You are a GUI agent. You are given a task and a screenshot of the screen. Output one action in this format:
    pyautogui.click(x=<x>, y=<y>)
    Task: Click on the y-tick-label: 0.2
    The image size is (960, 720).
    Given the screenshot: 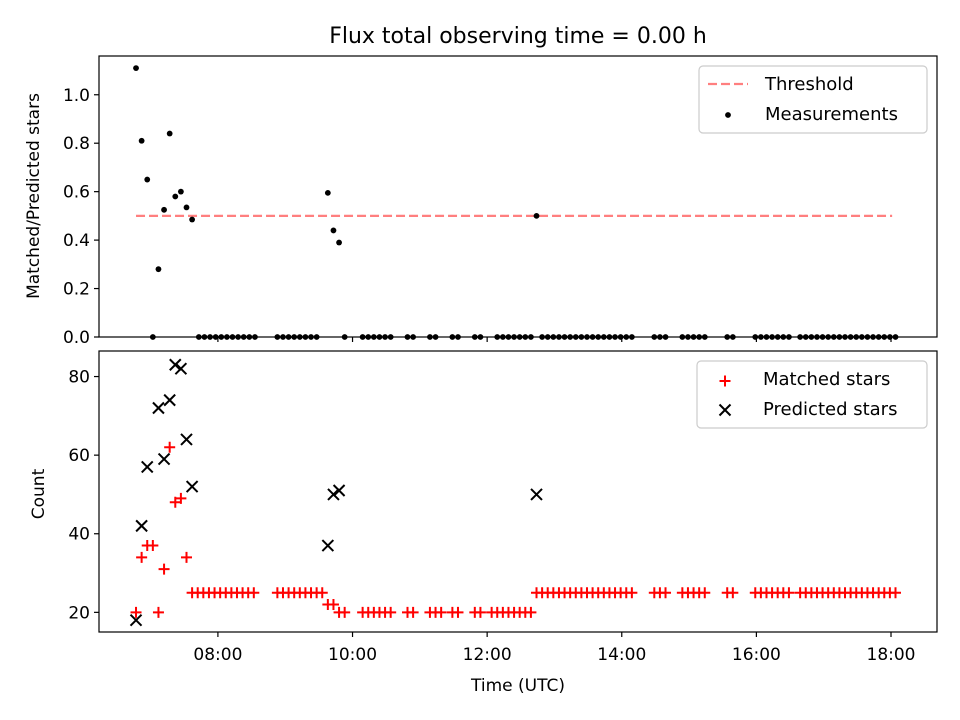 What is the action you would take?
    pyautogui.click(x=76, y=290)
    